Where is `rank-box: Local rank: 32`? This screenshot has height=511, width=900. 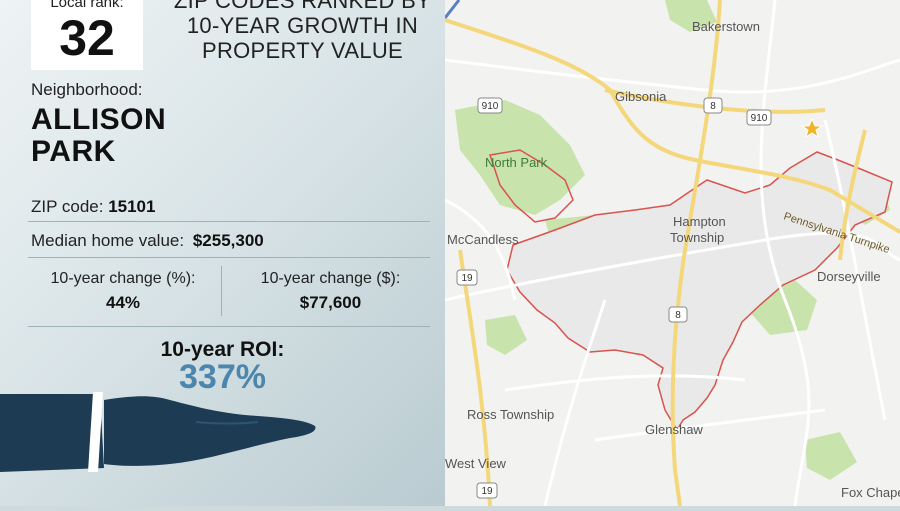
rank-box: Local rank: 32 is located at coordinates (87, 35).